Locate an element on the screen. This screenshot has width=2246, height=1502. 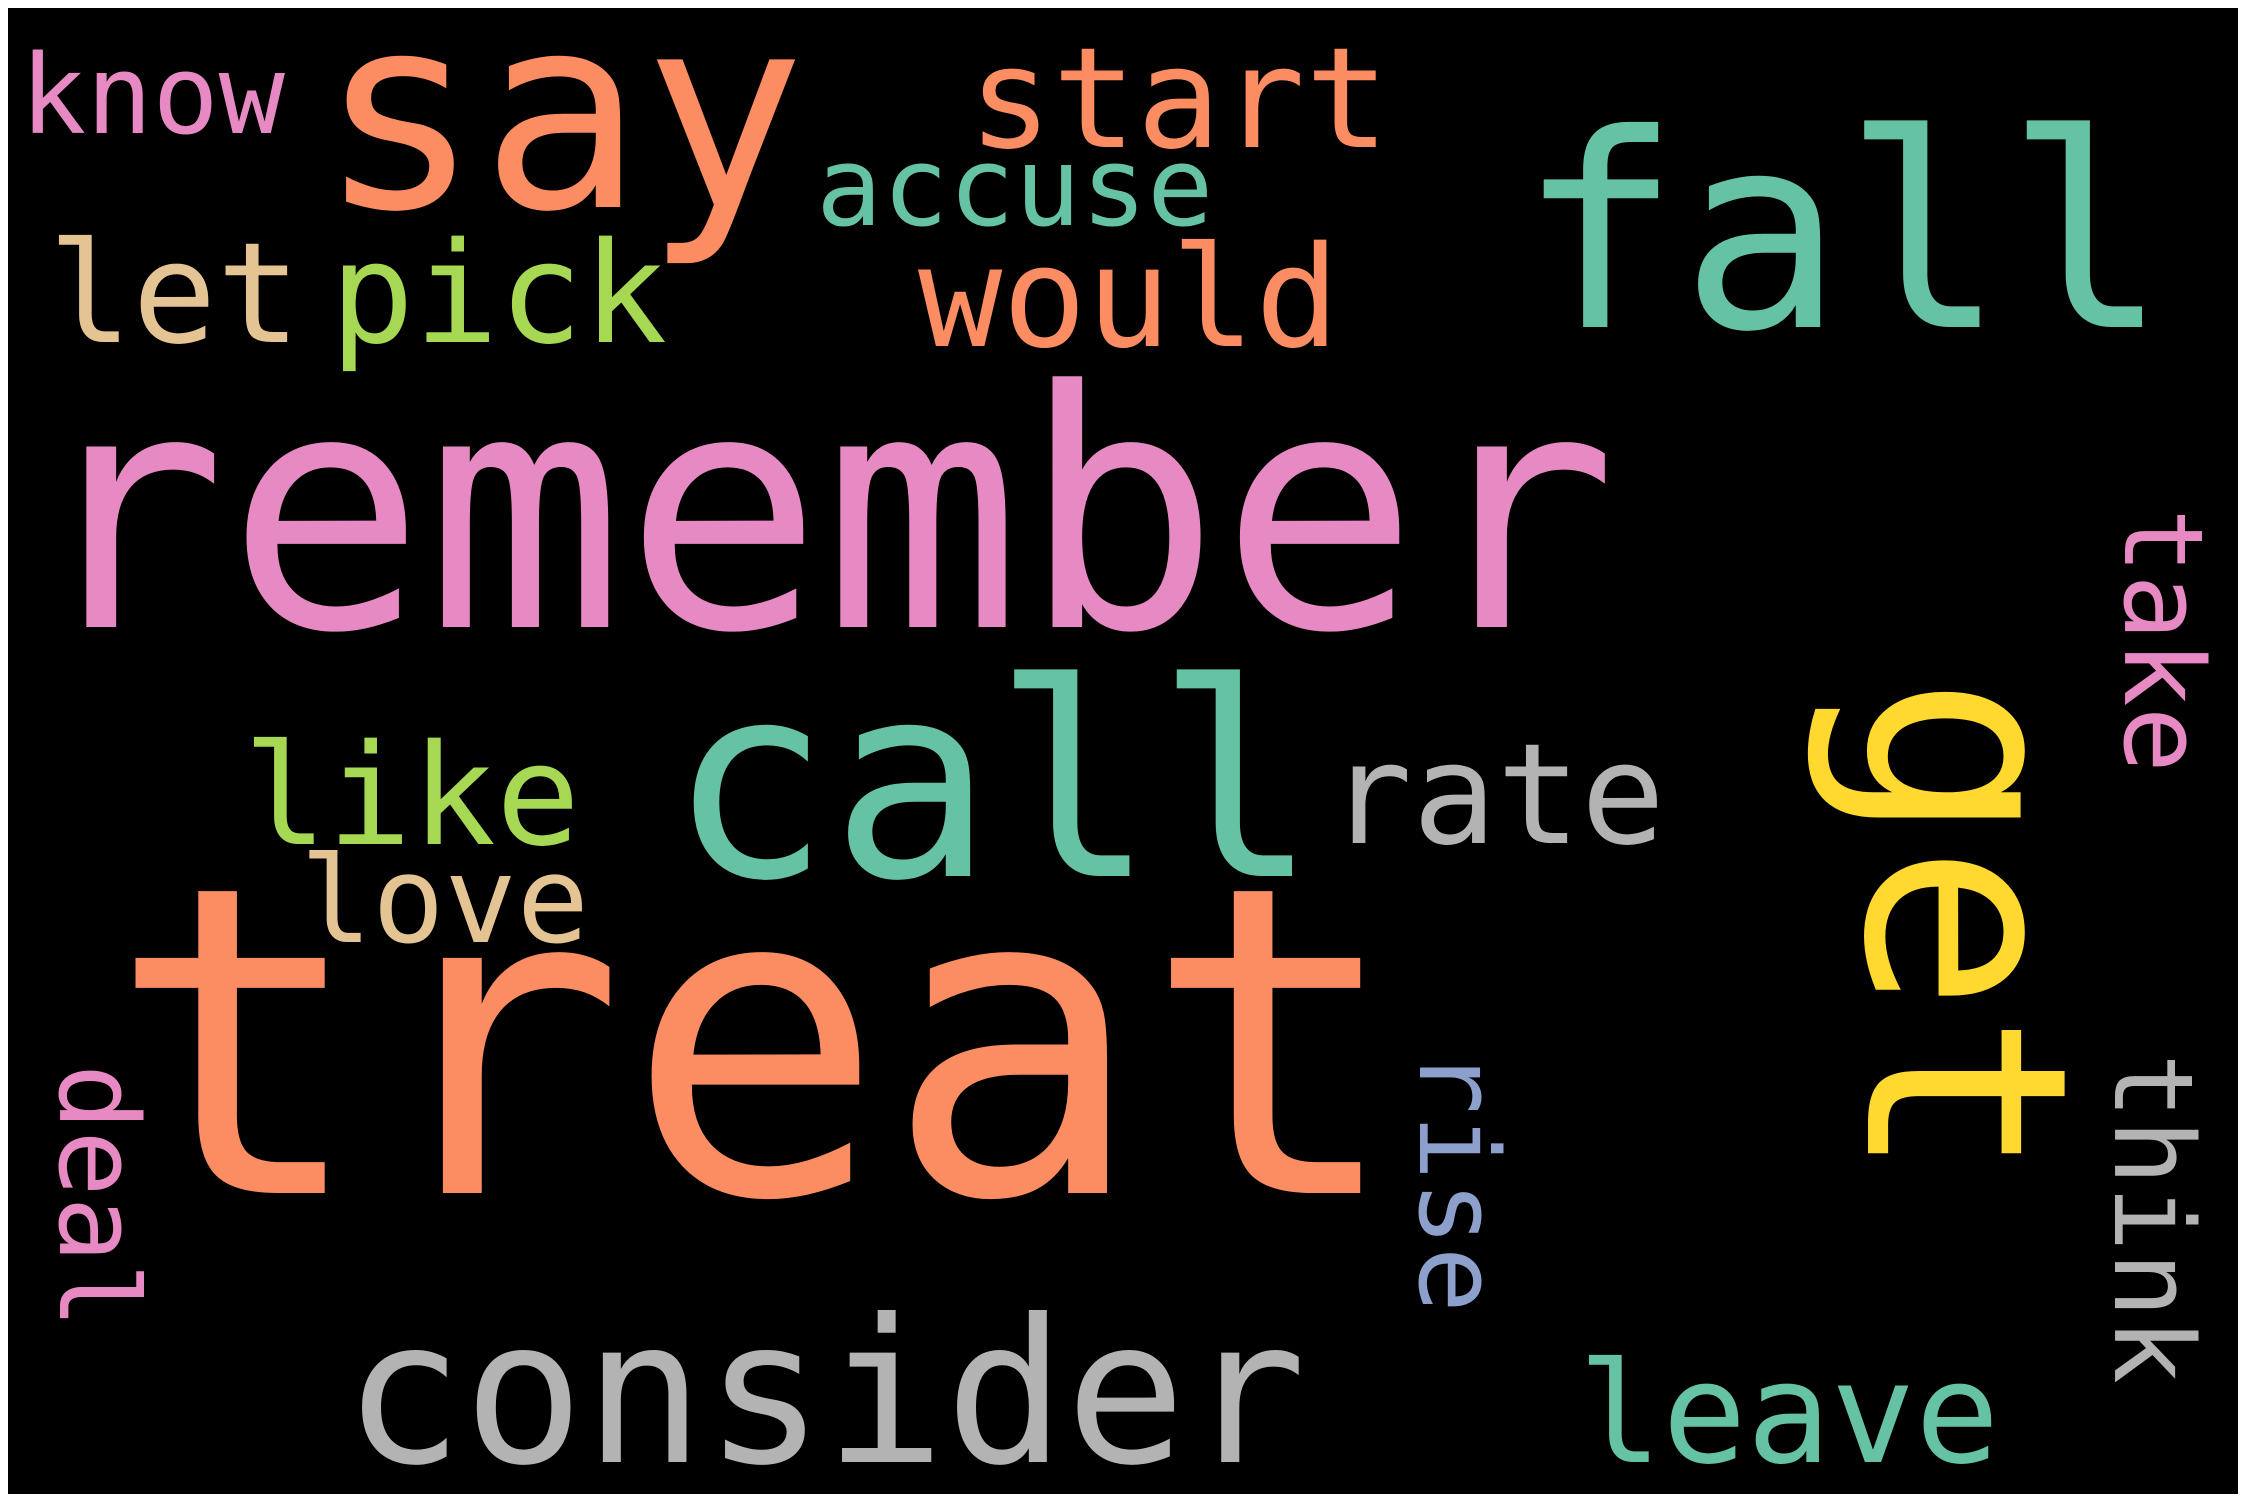
word-would: would is located at coordinates (1129, 298).